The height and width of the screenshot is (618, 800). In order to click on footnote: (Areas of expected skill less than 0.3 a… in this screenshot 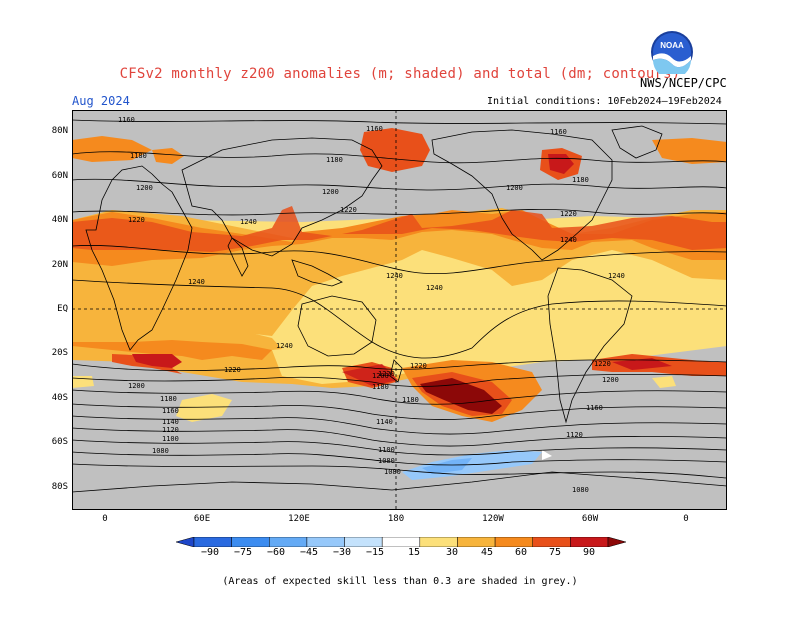, I will do `click(400, 581)`.